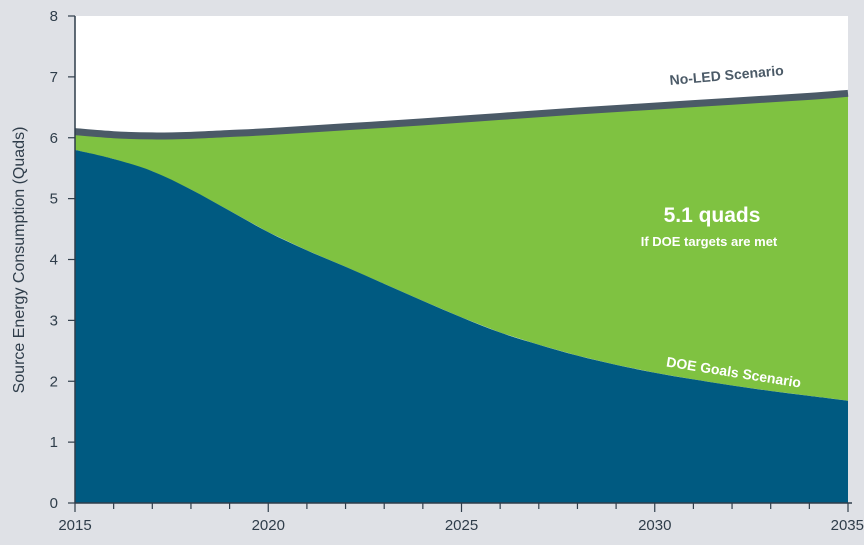 The width and height of the screenshot is (864, 545). Describe the element at coordinates (712, 215) in the screenshot. I see `savings-value-annotation: 5.1 quads` at that location.